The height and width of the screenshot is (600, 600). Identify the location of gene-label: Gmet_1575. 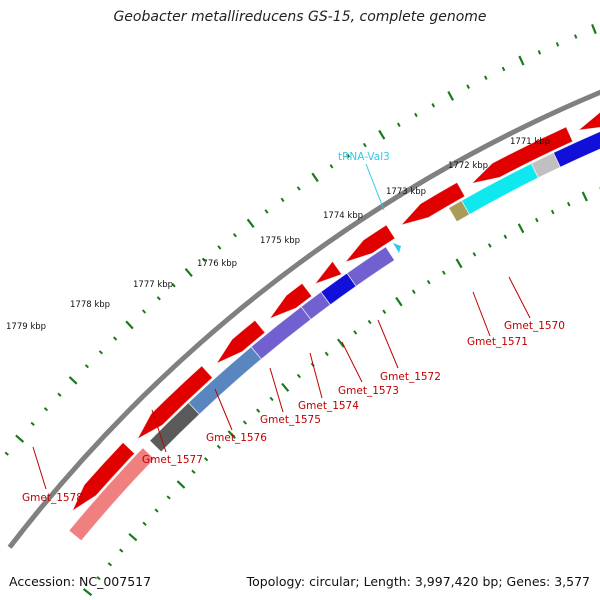
(290, 420).